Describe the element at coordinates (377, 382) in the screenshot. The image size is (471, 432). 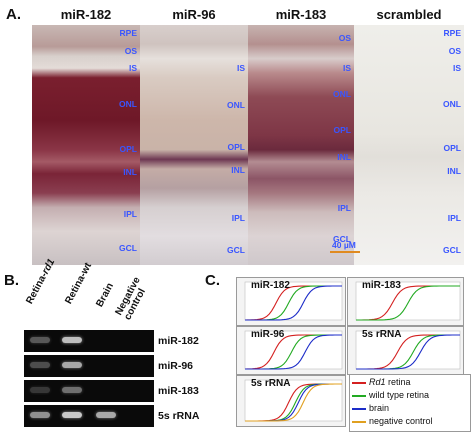
I see `legend-italic: Rd1` at that location.